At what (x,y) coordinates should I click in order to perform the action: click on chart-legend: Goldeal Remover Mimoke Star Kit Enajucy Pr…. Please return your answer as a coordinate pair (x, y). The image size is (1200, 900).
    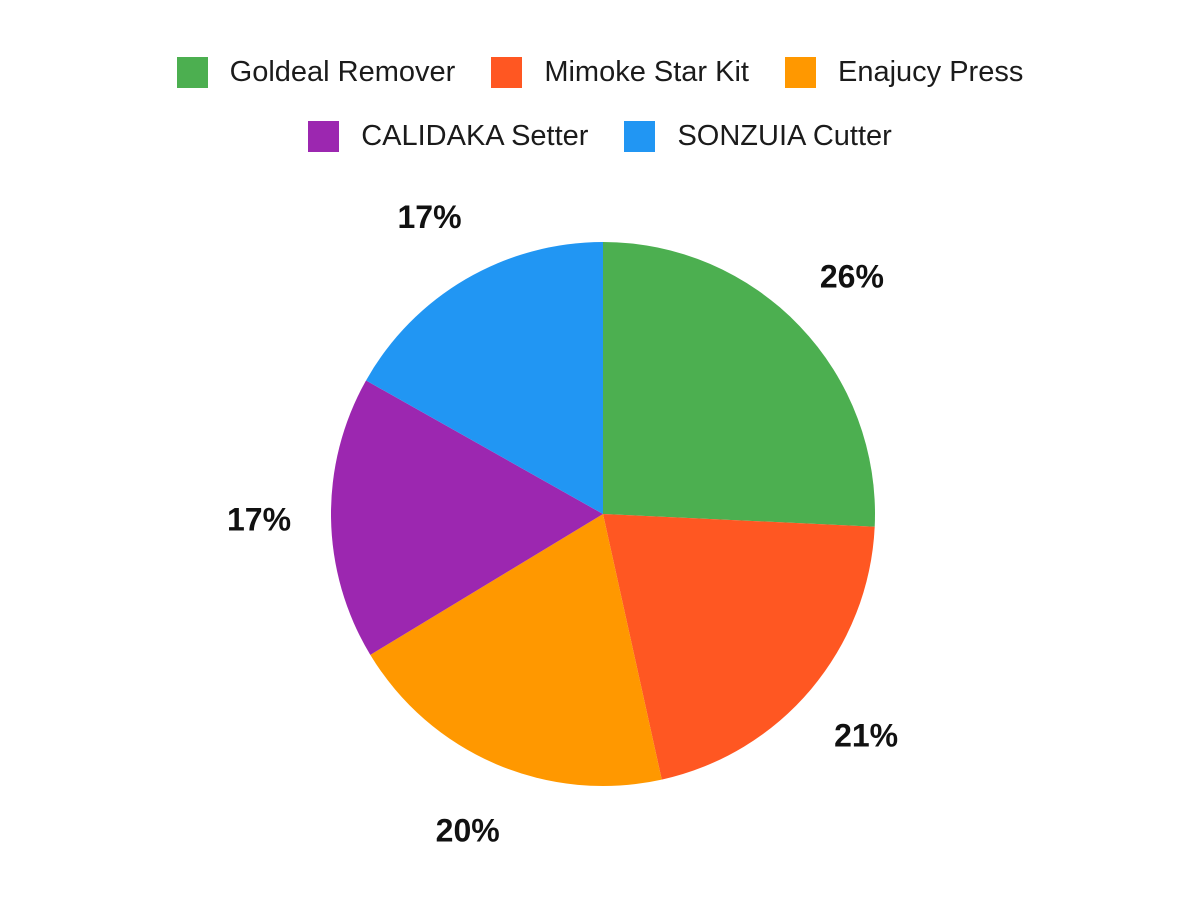
    Looking at the image, I should click on (600, 104).